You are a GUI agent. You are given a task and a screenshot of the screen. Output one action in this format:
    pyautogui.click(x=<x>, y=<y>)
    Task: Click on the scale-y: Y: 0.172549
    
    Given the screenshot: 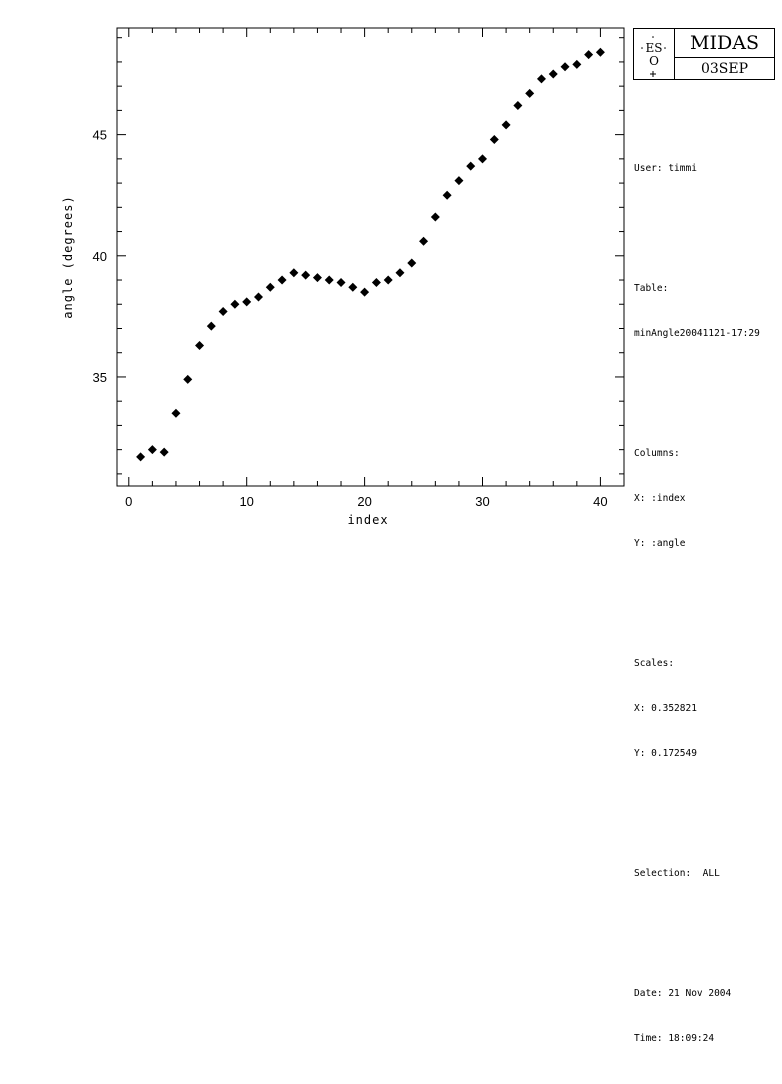 What is the action you would take?
    pyautogui.click(x=665, y=753)
    